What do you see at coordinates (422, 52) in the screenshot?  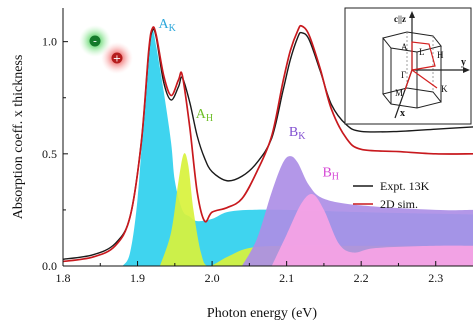 I see `inset-label-L: L` at bounding box center [422, 52].